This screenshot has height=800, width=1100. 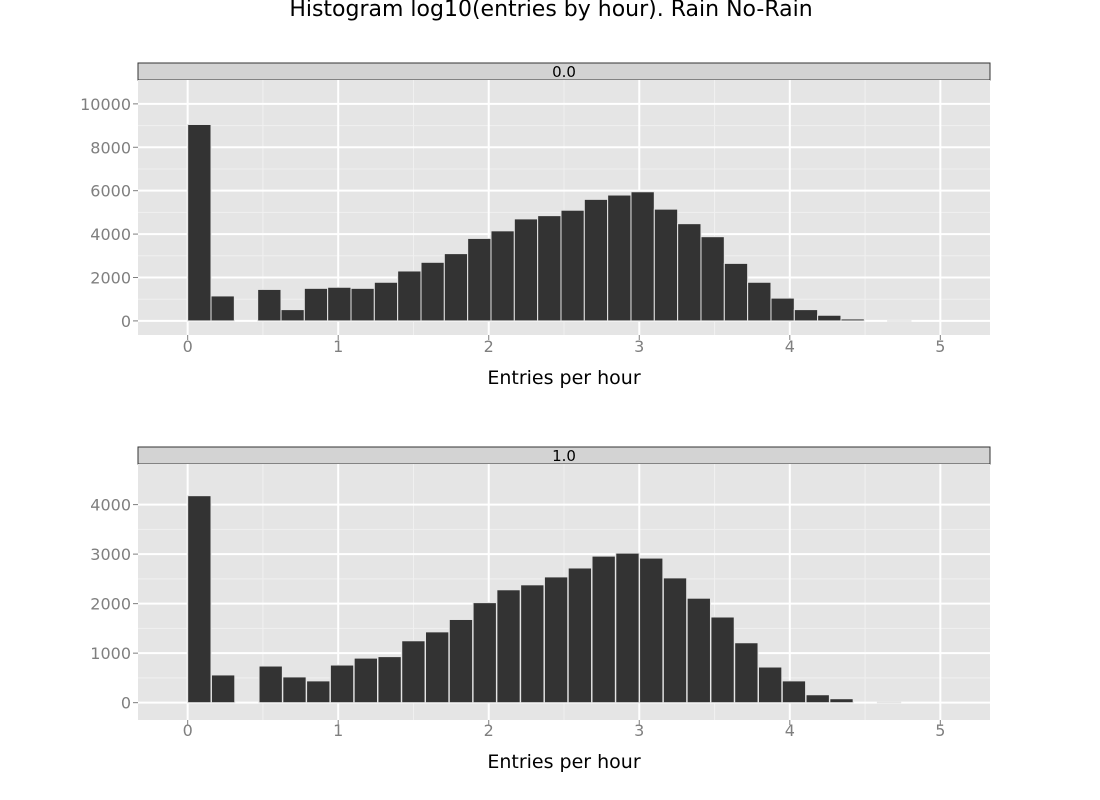 What do you see at coordinates (110, 653) in the screenshot?
I see `y-tick-label: 1000` at bounding box center [110, 653].